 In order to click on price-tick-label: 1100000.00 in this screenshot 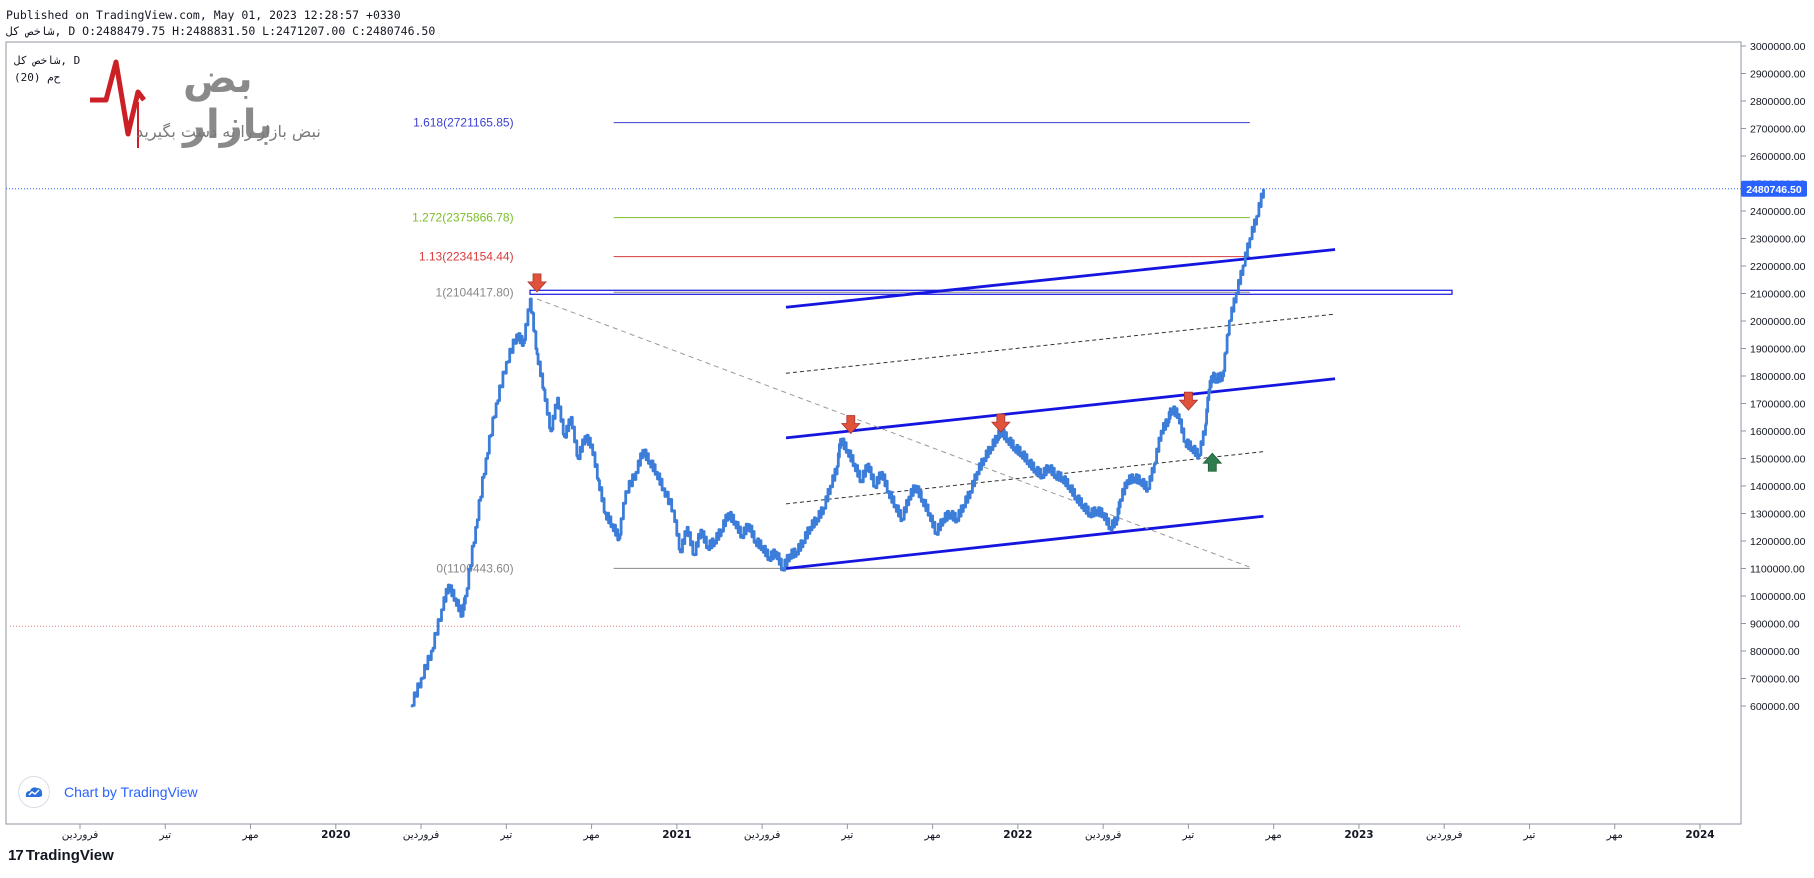, I will do `click(1777, 570)`.